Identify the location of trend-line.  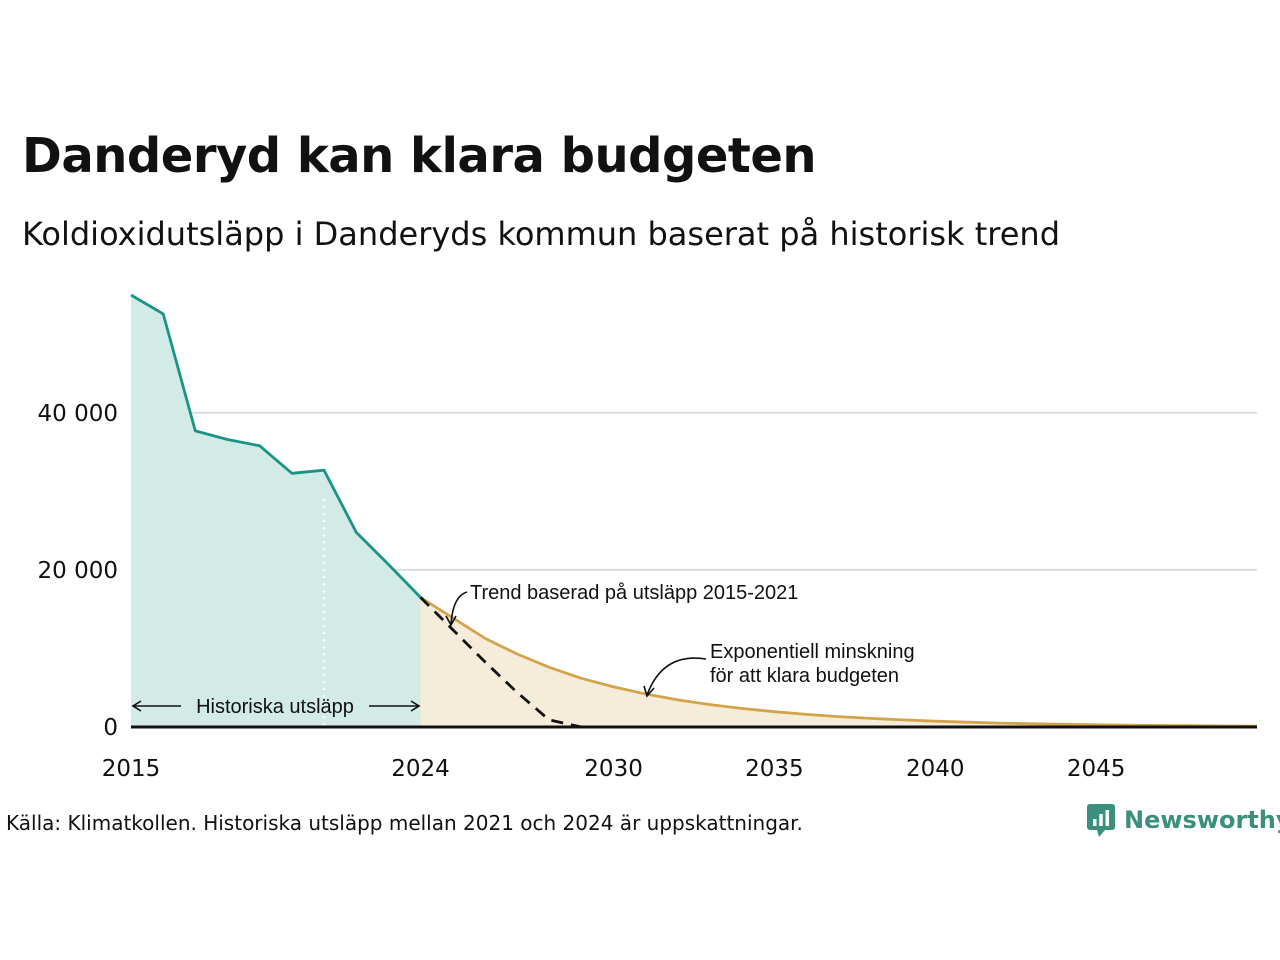
(838, 662).